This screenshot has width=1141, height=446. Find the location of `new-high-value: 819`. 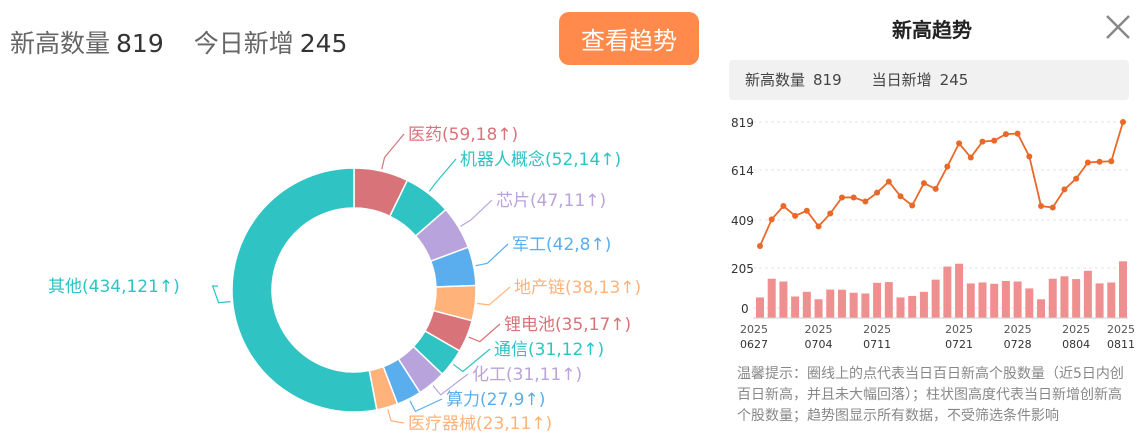

new-high-value: 819 is located at coordinates (140, 43).